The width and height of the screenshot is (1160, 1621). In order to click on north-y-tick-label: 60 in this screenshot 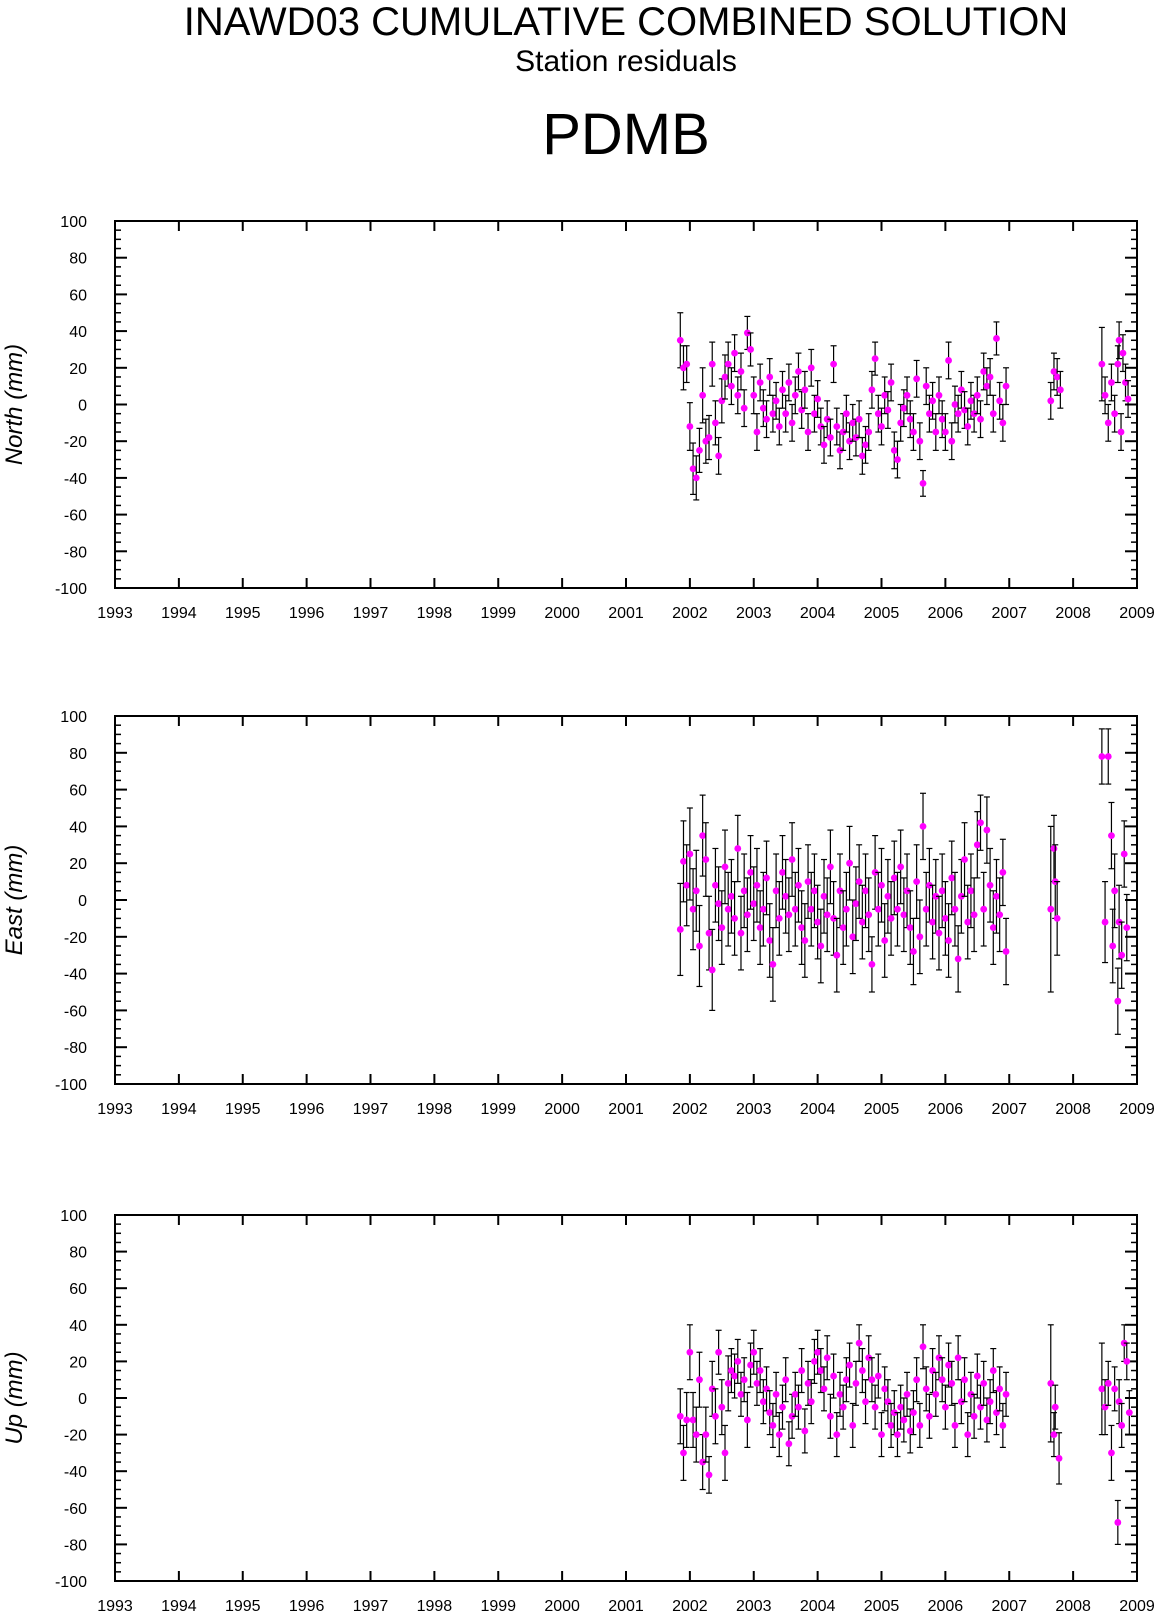, I will do `click(78, 295)`.